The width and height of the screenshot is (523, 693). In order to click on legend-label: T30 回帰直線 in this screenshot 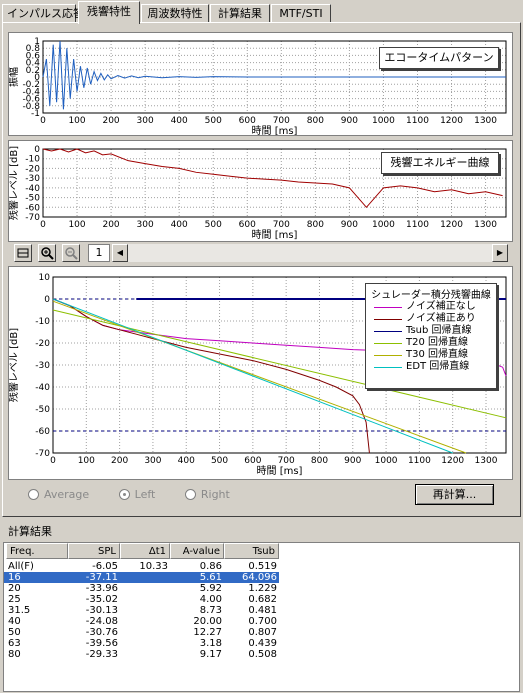, I will do `click(437, 354)`.